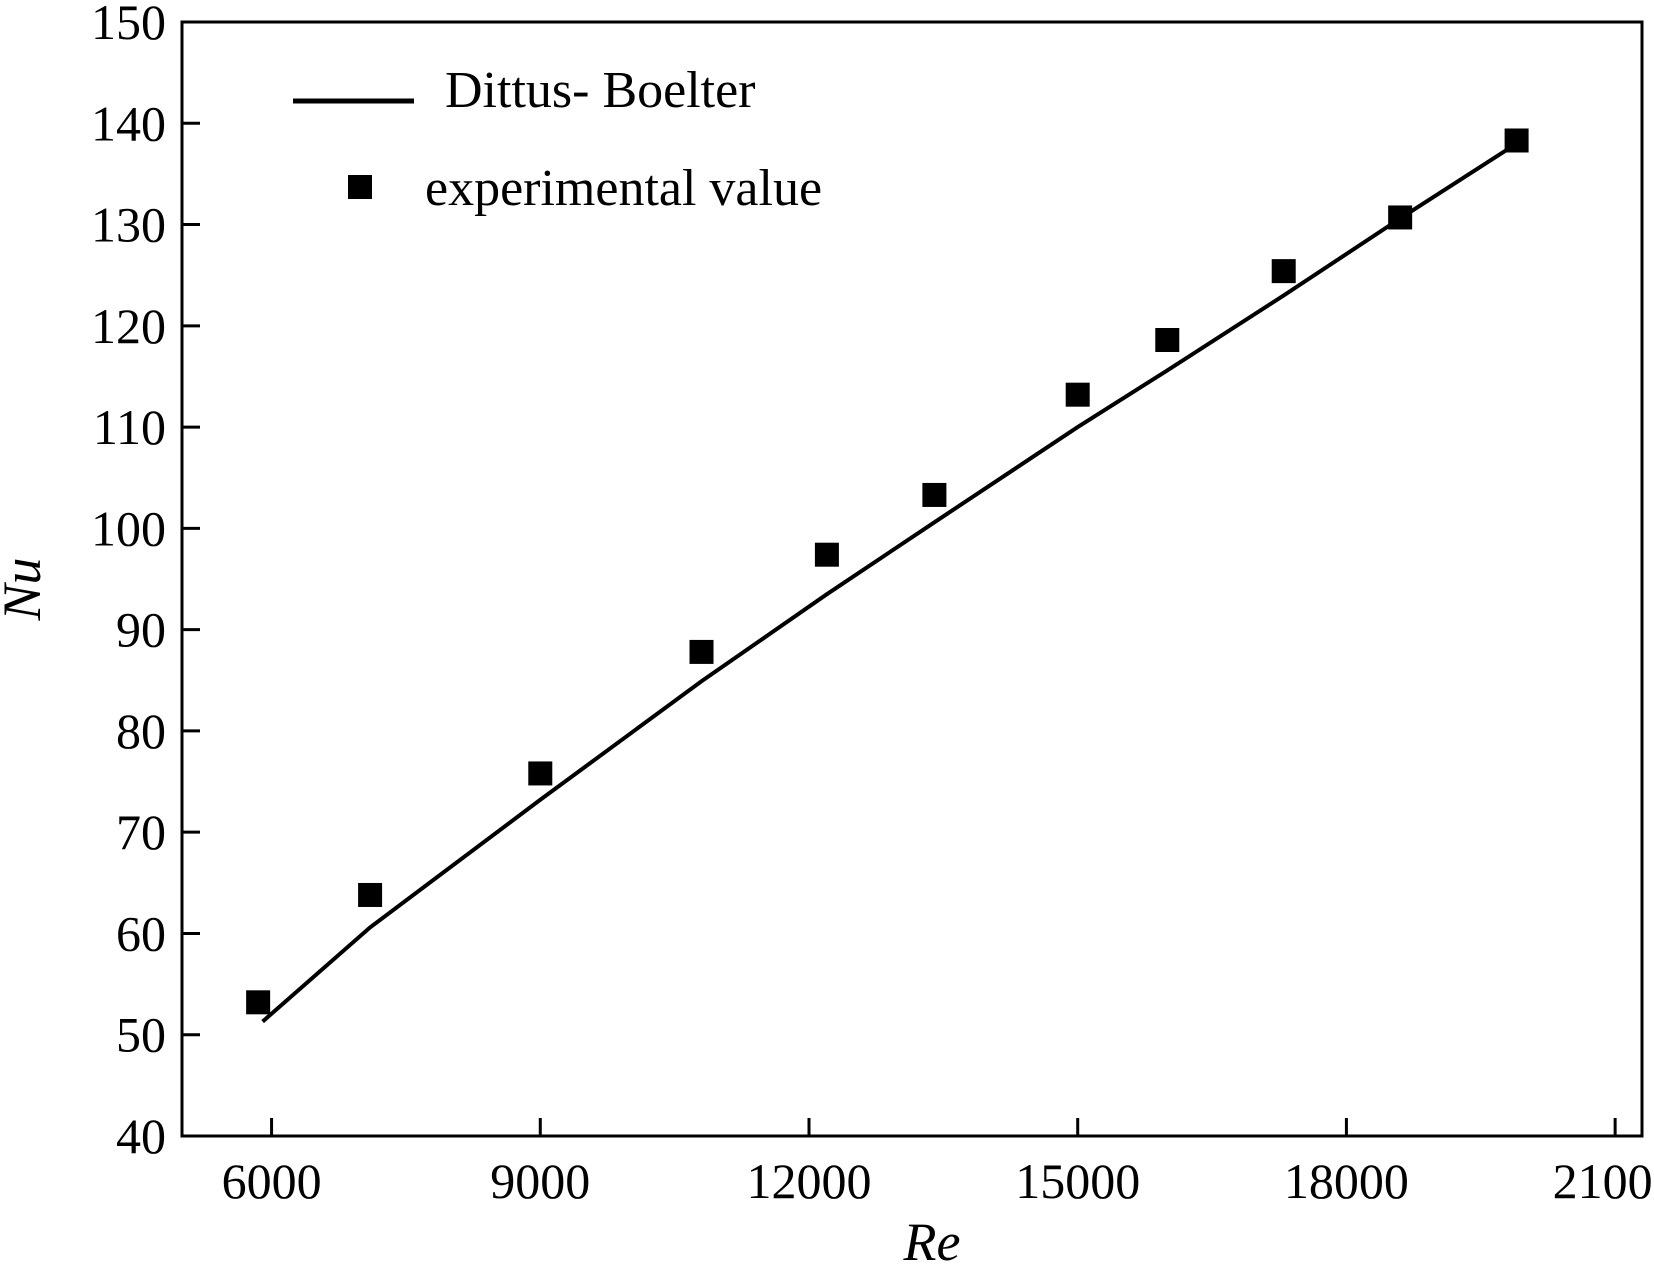 The image size is (1654, 1268). What do you see at coordinates (141, 1035) in the screenshot?
I see `y-tick-label: 50` at bounding box center [141, 1035].